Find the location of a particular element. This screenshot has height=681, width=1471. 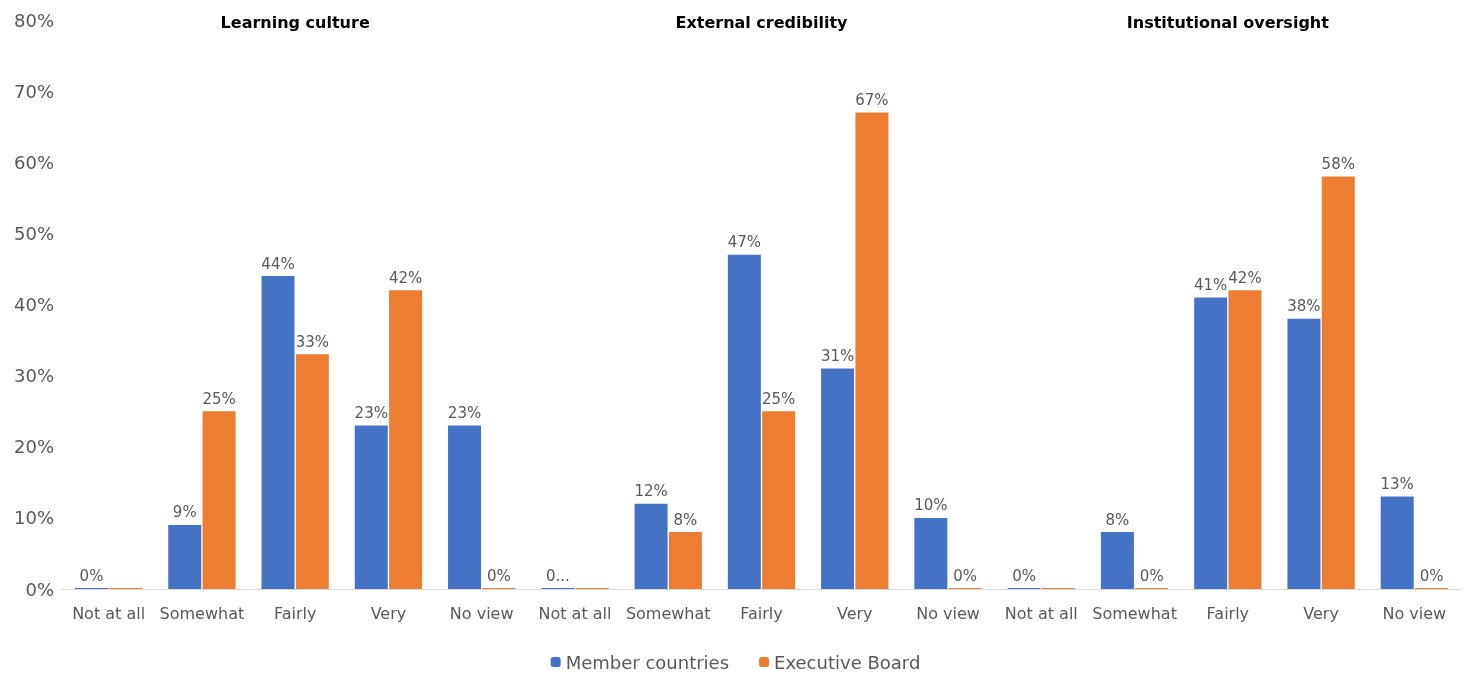

legend-label: Member countries is located at coordinates (647, 662).